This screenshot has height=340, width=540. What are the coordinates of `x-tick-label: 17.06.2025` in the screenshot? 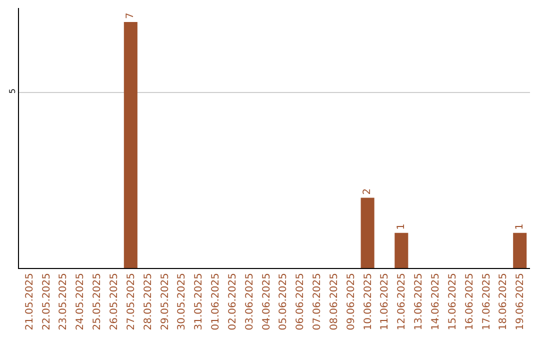 It's located at (486, 301).